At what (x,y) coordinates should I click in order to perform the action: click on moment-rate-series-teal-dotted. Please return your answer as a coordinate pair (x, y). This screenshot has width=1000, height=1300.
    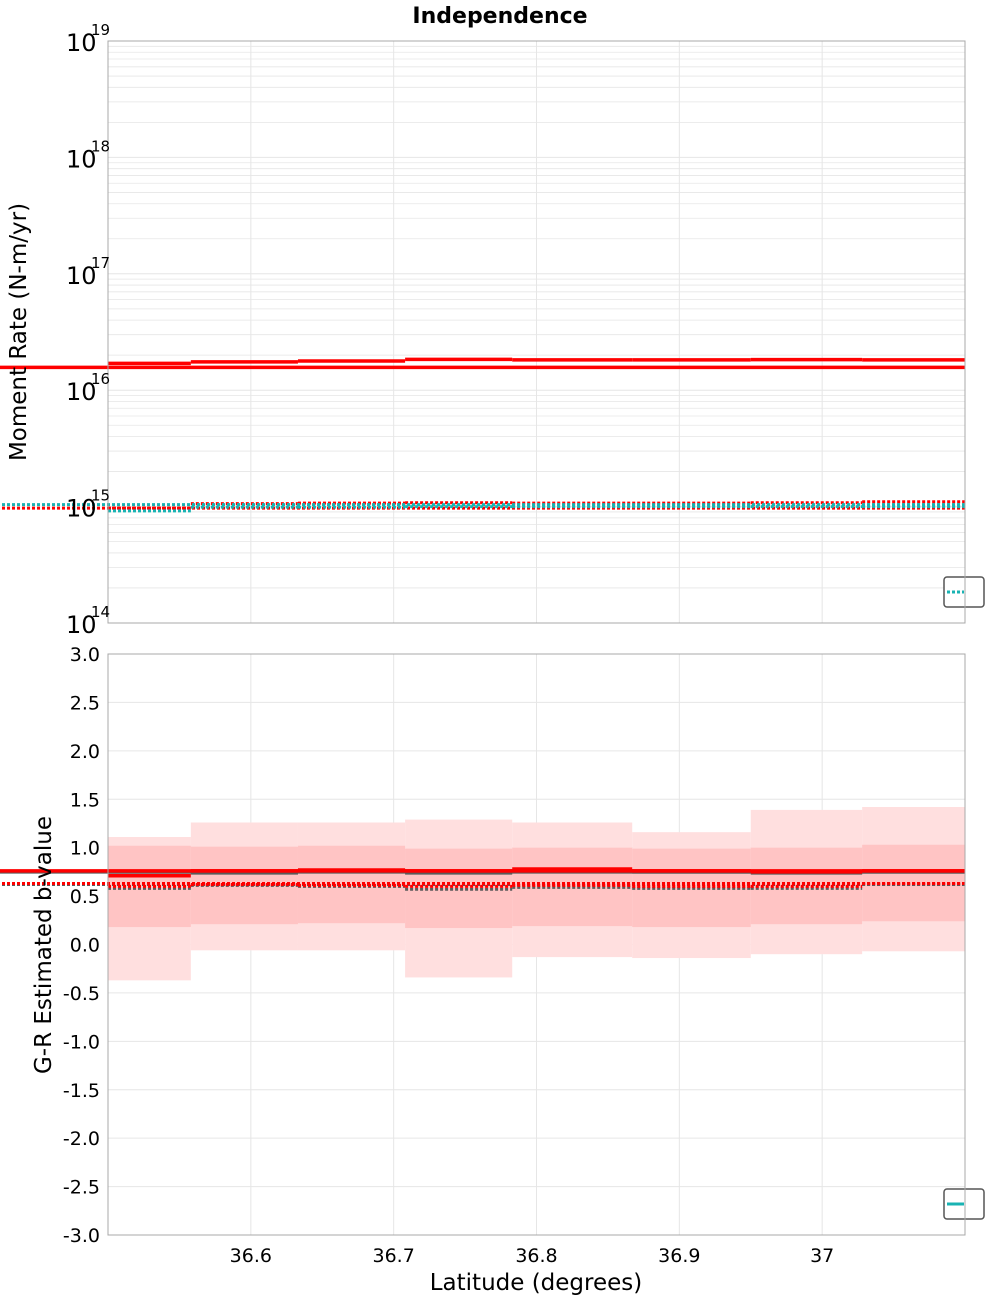
    Looking at the image, I should click on (482, 508).